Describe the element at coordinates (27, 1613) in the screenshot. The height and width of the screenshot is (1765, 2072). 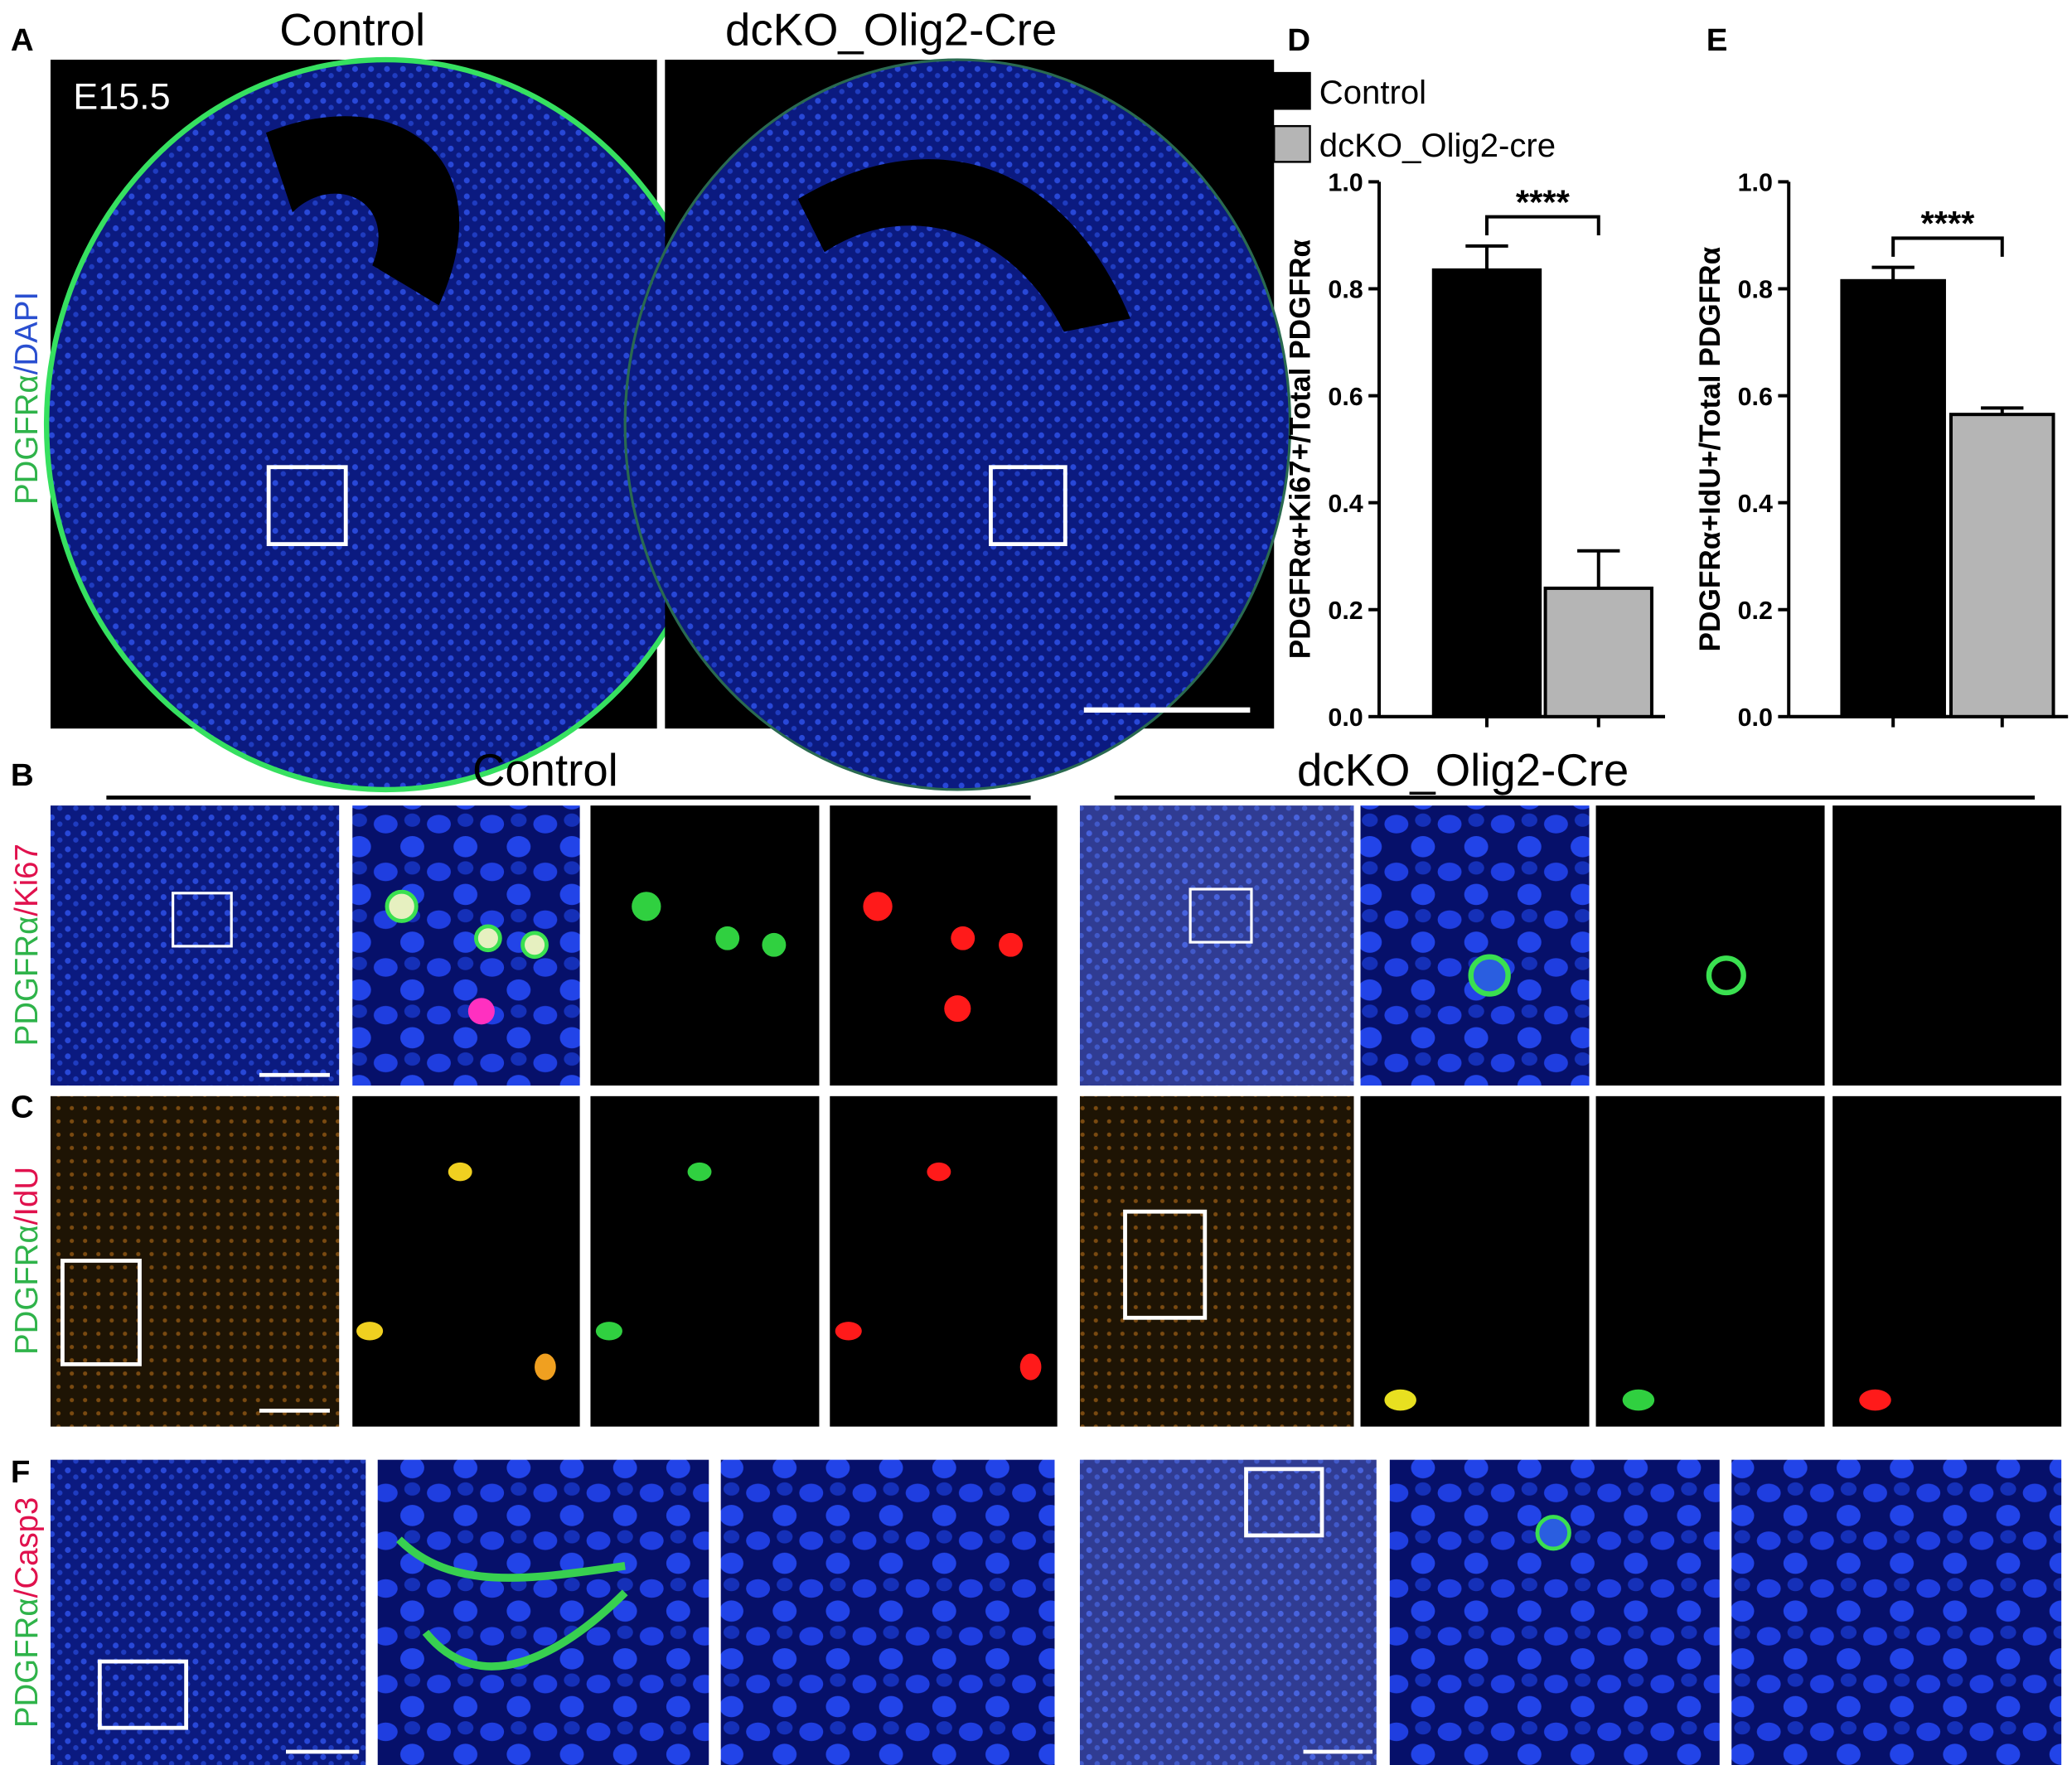
I see `stain-label: PDGFRα/Casp3` at that location.